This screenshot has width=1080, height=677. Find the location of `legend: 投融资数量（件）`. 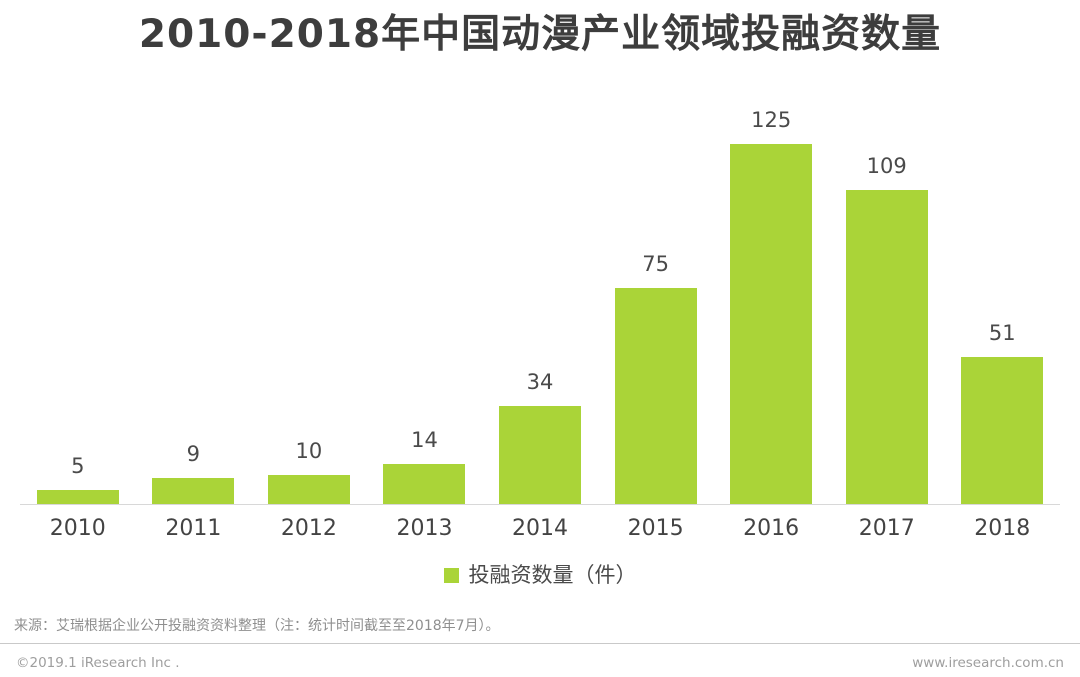

legend: 投融资数量（件） is located at coordinates (540, 575).